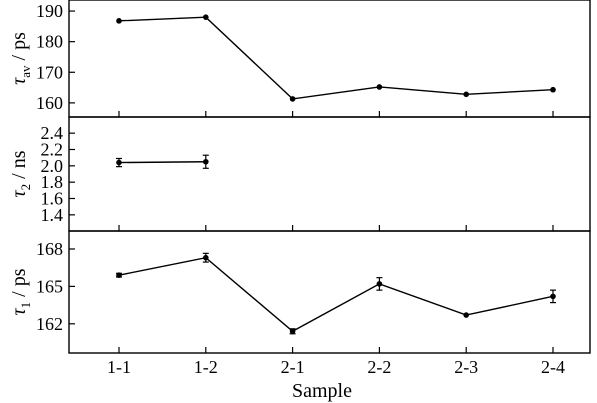  I want to click on y-tick-label: 2.2, so click(52, 150).